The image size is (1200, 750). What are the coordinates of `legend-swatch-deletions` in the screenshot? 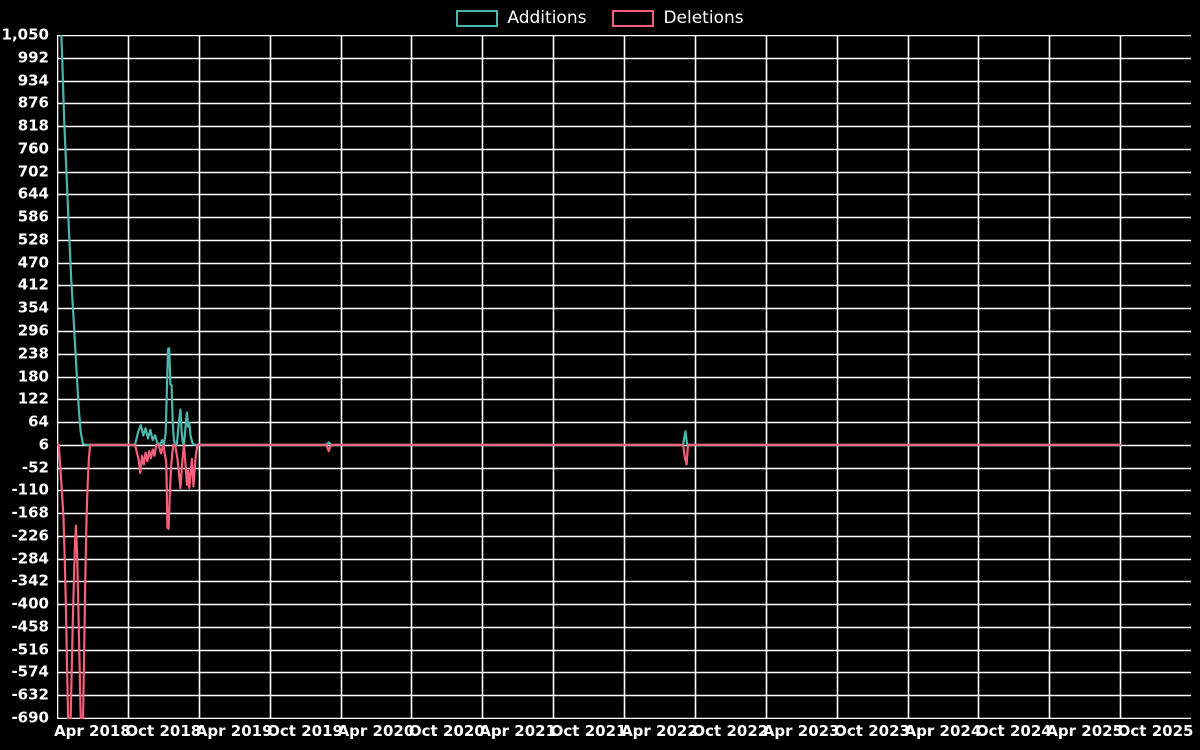 It's located at (633, 18).